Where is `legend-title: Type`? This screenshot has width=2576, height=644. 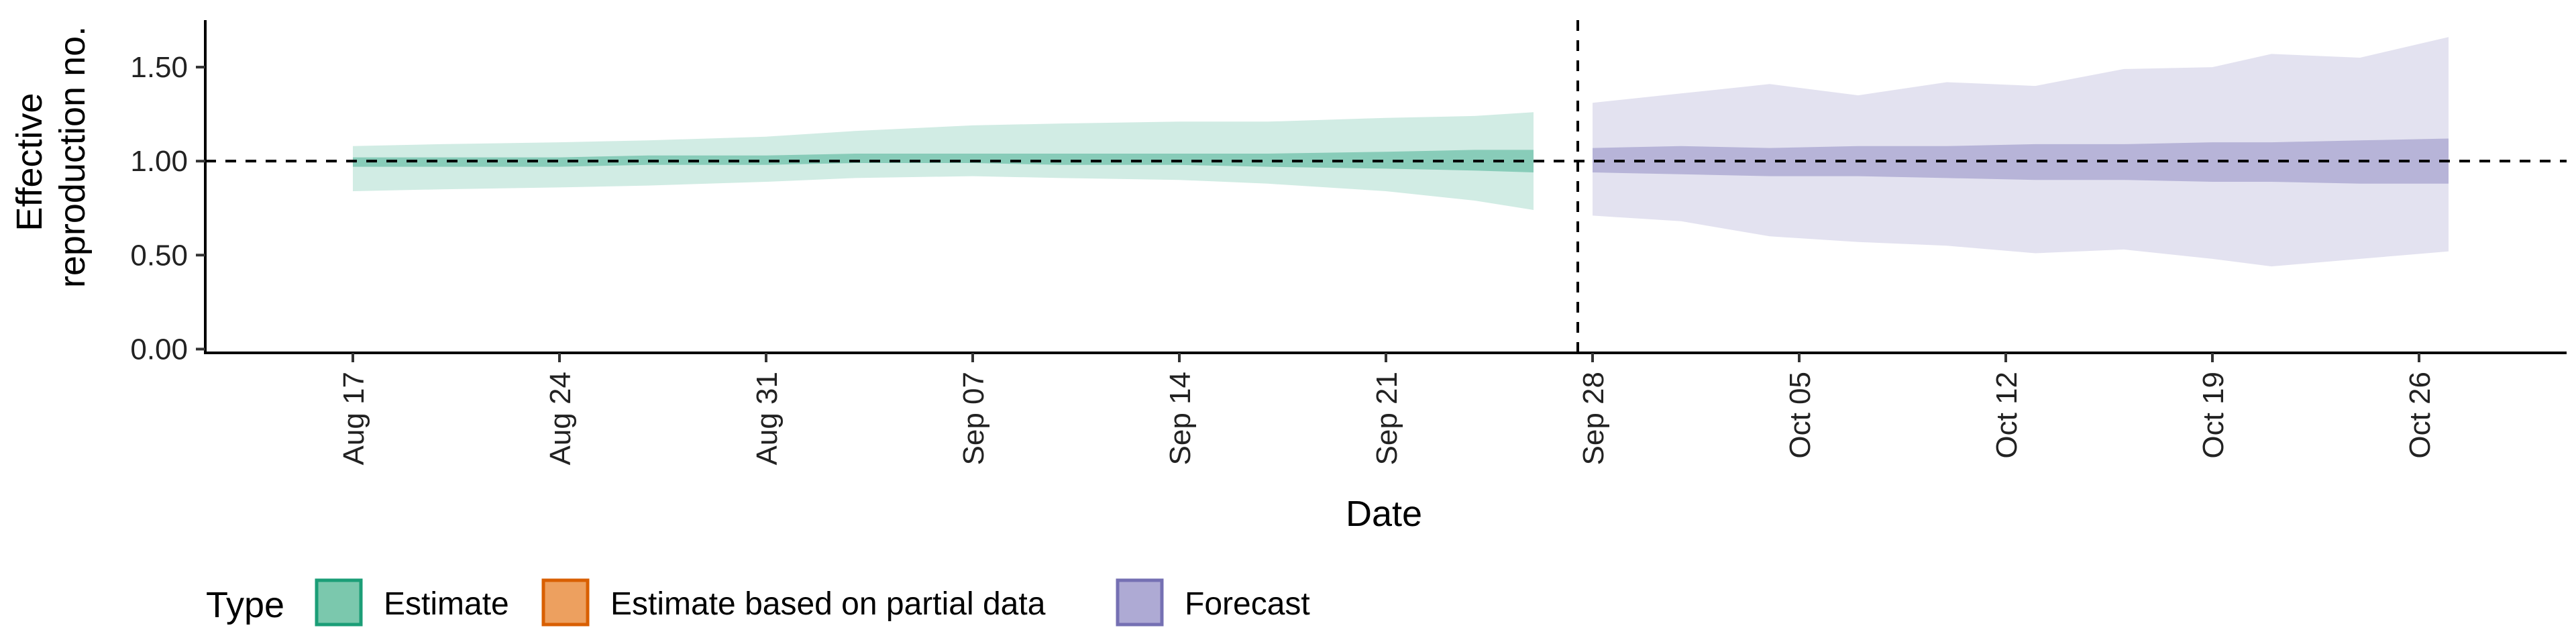 legend-title: Type is located at coordinates (245, 605).